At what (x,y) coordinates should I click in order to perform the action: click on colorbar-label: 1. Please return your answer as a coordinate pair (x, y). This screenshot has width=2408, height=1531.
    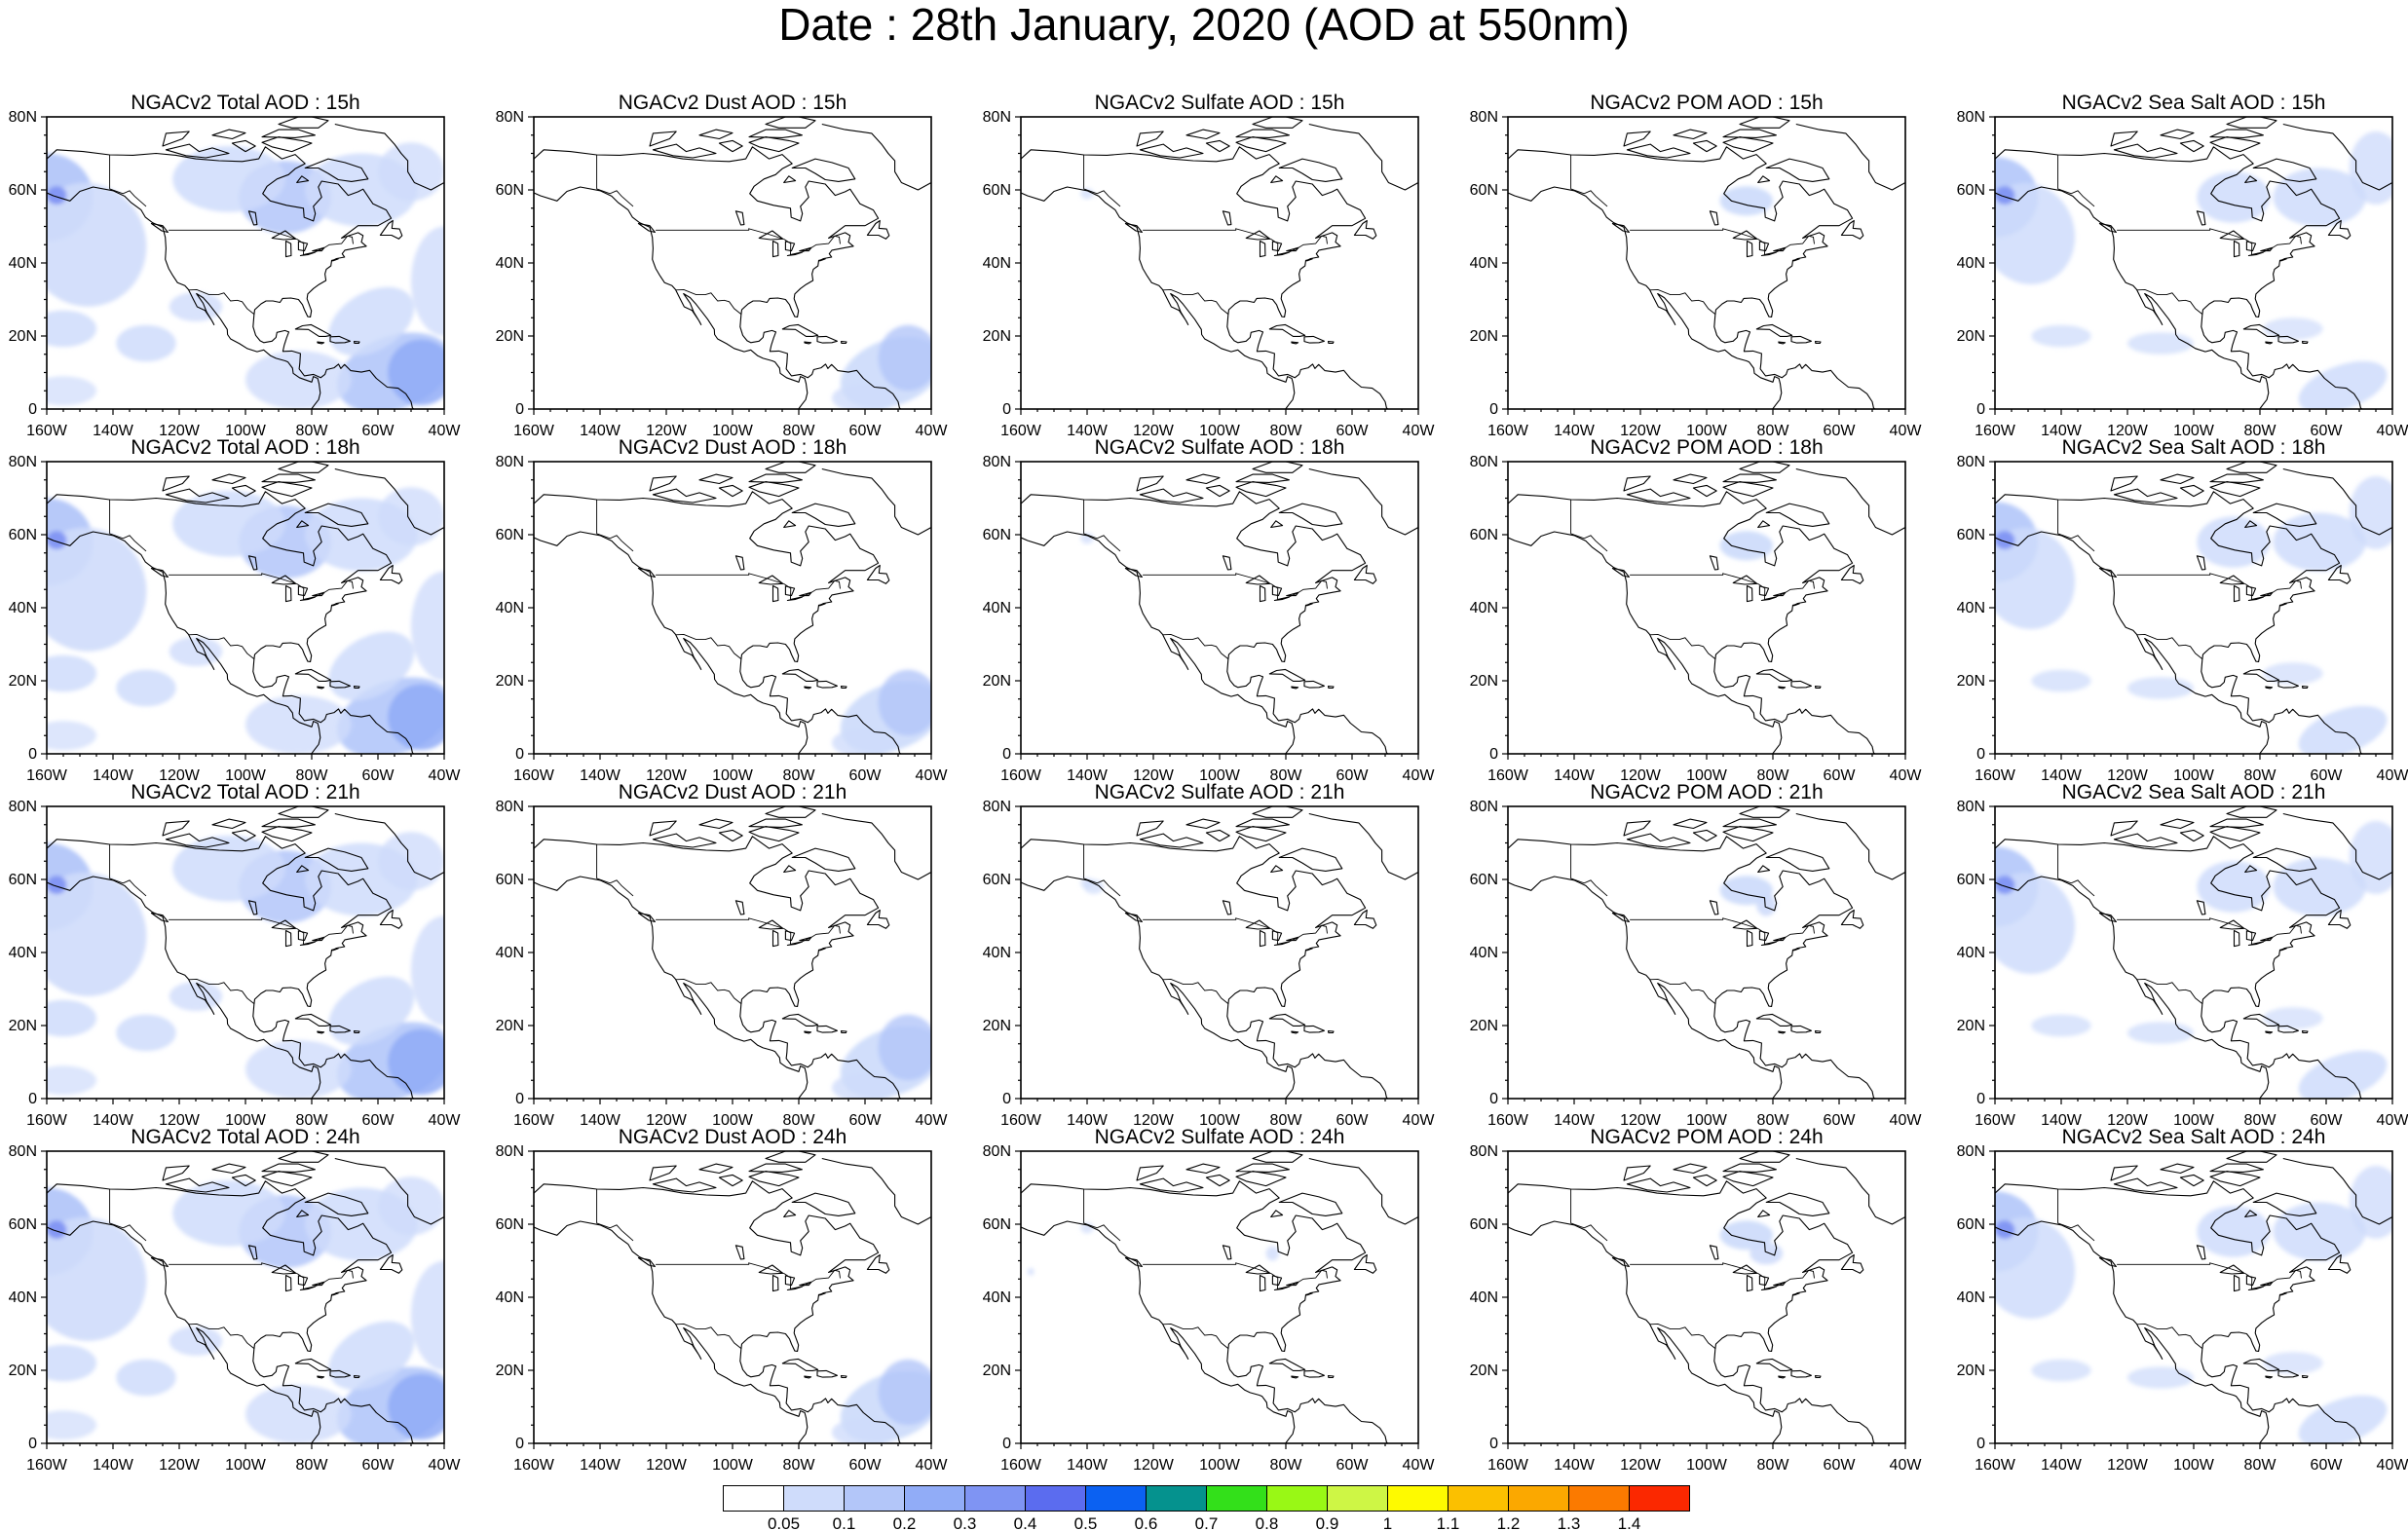
    Looking at the image, I should click on (1387, 1522).